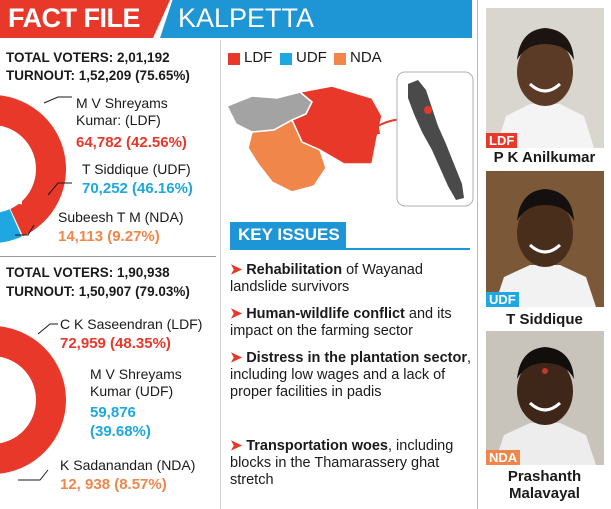 The height and width of the screenshot is (509, 611). I want to click on legend-ldf-label: LDF, so click(258, 57).